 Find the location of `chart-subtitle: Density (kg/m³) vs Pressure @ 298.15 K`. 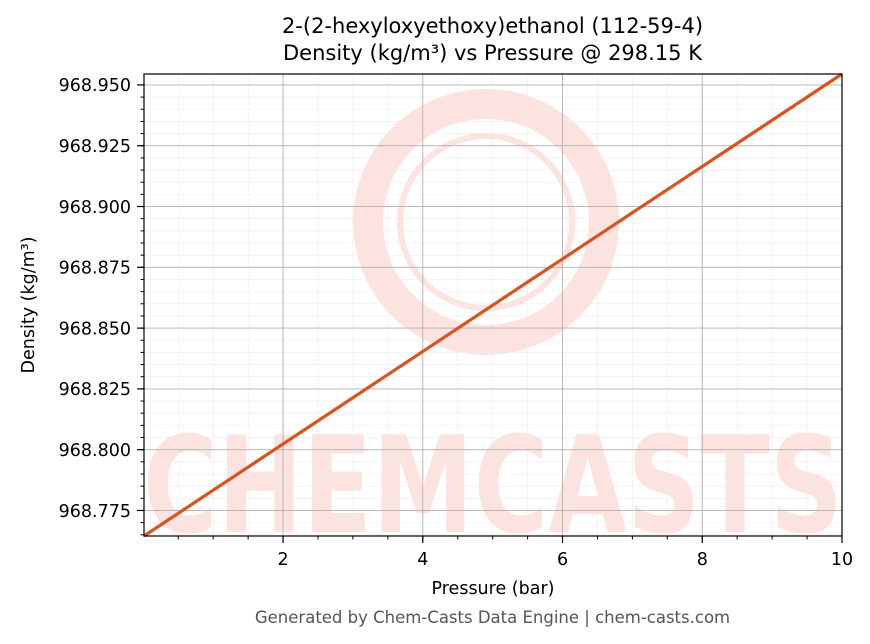

chart-subtitle: Density (kg/m³) vs Pressure @ 298.15 K is located at coordinates (492, 53).